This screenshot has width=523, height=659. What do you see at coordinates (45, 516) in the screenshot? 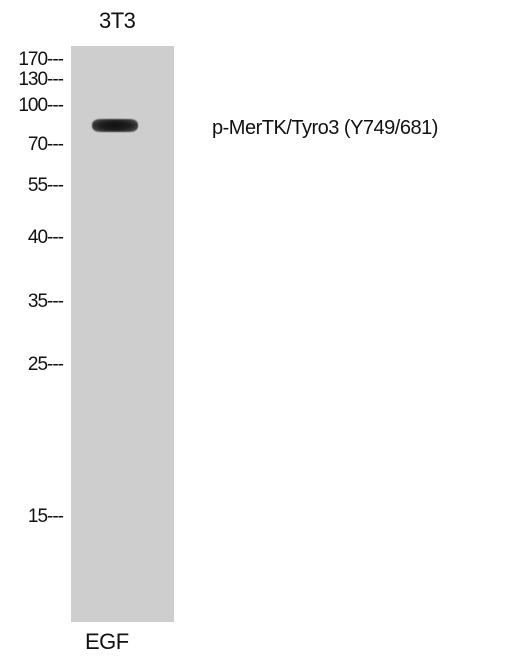
I see `marker-15: 15---` at bounding box center [45, 516].